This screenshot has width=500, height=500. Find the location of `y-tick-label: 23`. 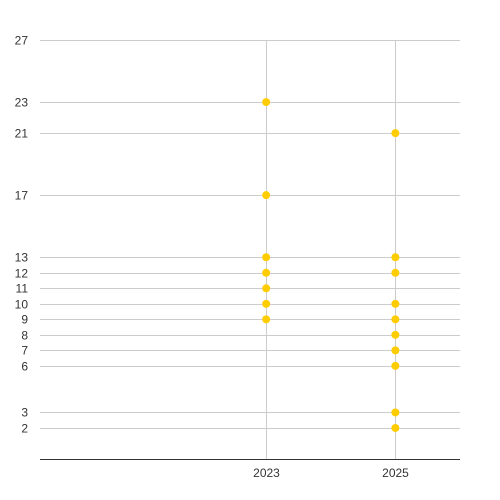

y-tick-label: 23 is located at coordinates (22, 103).